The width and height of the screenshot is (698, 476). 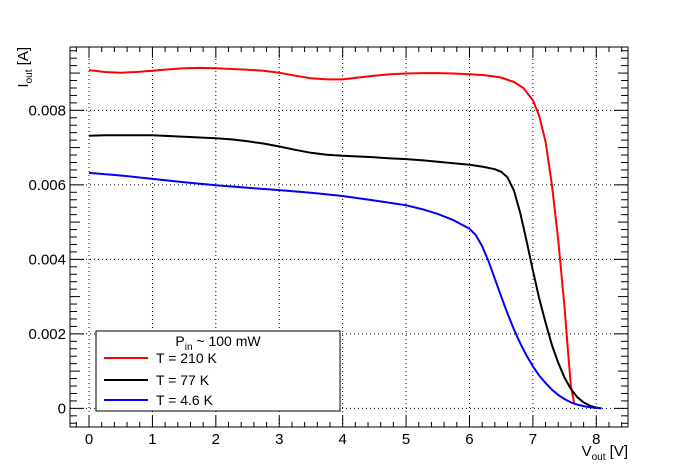 What do you see at coordinates (179, 341) in the screenshot?
I see `legend-header-main: P` at bounding box center [179, 341].